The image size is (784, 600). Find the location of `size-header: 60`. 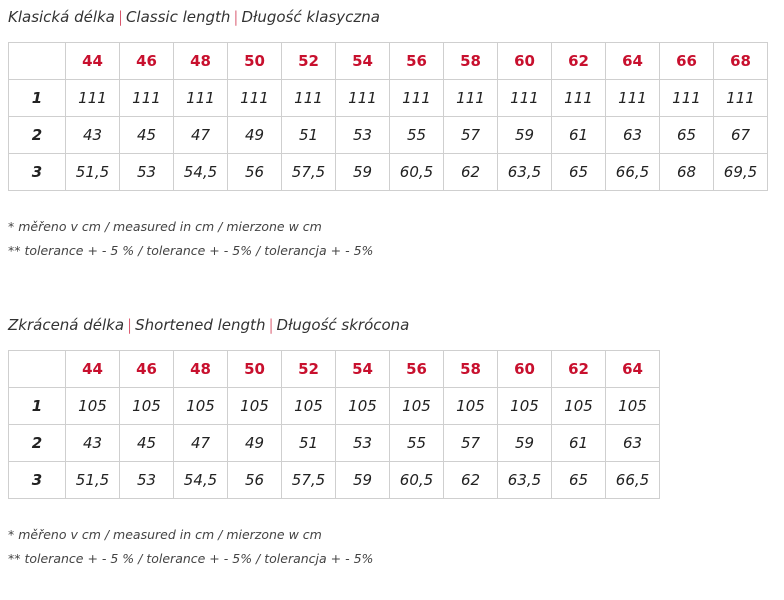

size-header: 60 is located at coordinates (524, 61).